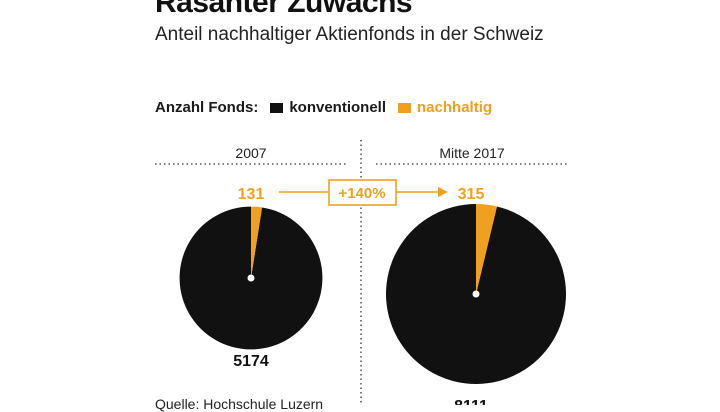 The width and height of the screenshot is (720, 412). What do you see at coordinates (251, 194) in the screenshot?
I see `sustainable-label-2007: 131` at bounding box center [251, 194].